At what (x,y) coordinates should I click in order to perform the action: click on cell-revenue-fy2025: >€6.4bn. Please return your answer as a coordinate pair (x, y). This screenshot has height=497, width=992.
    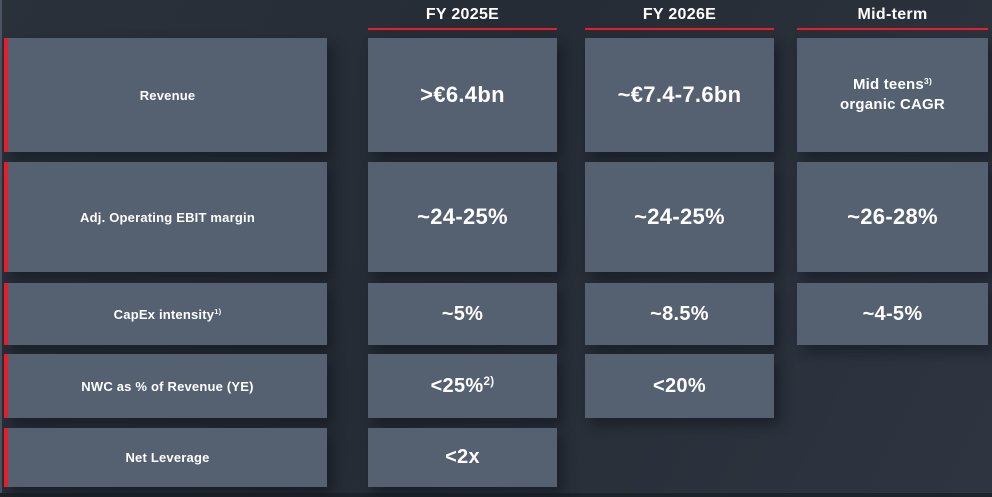
    Looking at the image, I should click on (462, 95).